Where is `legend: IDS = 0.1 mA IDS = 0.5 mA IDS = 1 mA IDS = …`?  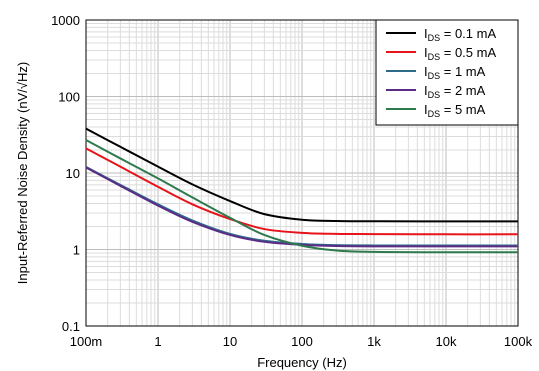
legend: IDS = 0.1 mA IDS = 0.5 mA IDS = 1 mA IDS = … is located at coordinates (447, 72).